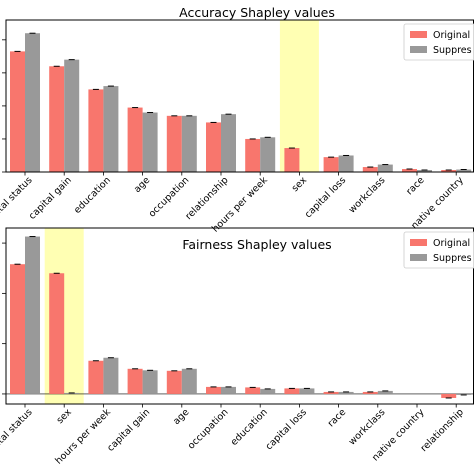 This screenshot has height=474, width=474. I want to click on chart-title: Fairness Shapley values, so click(256, 244).